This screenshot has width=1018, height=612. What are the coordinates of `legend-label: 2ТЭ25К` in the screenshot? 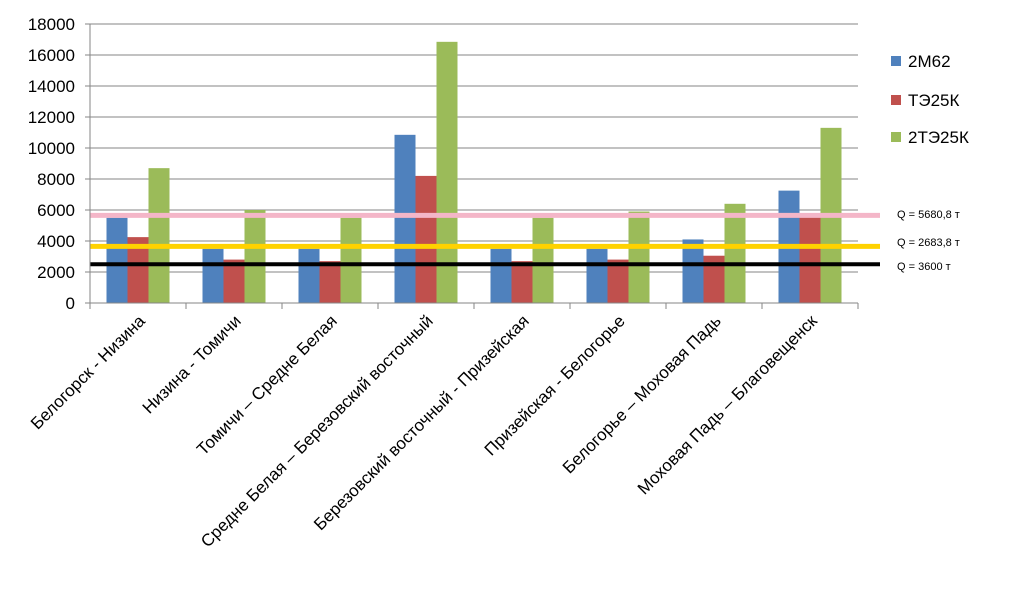 It's located at (938, 137).